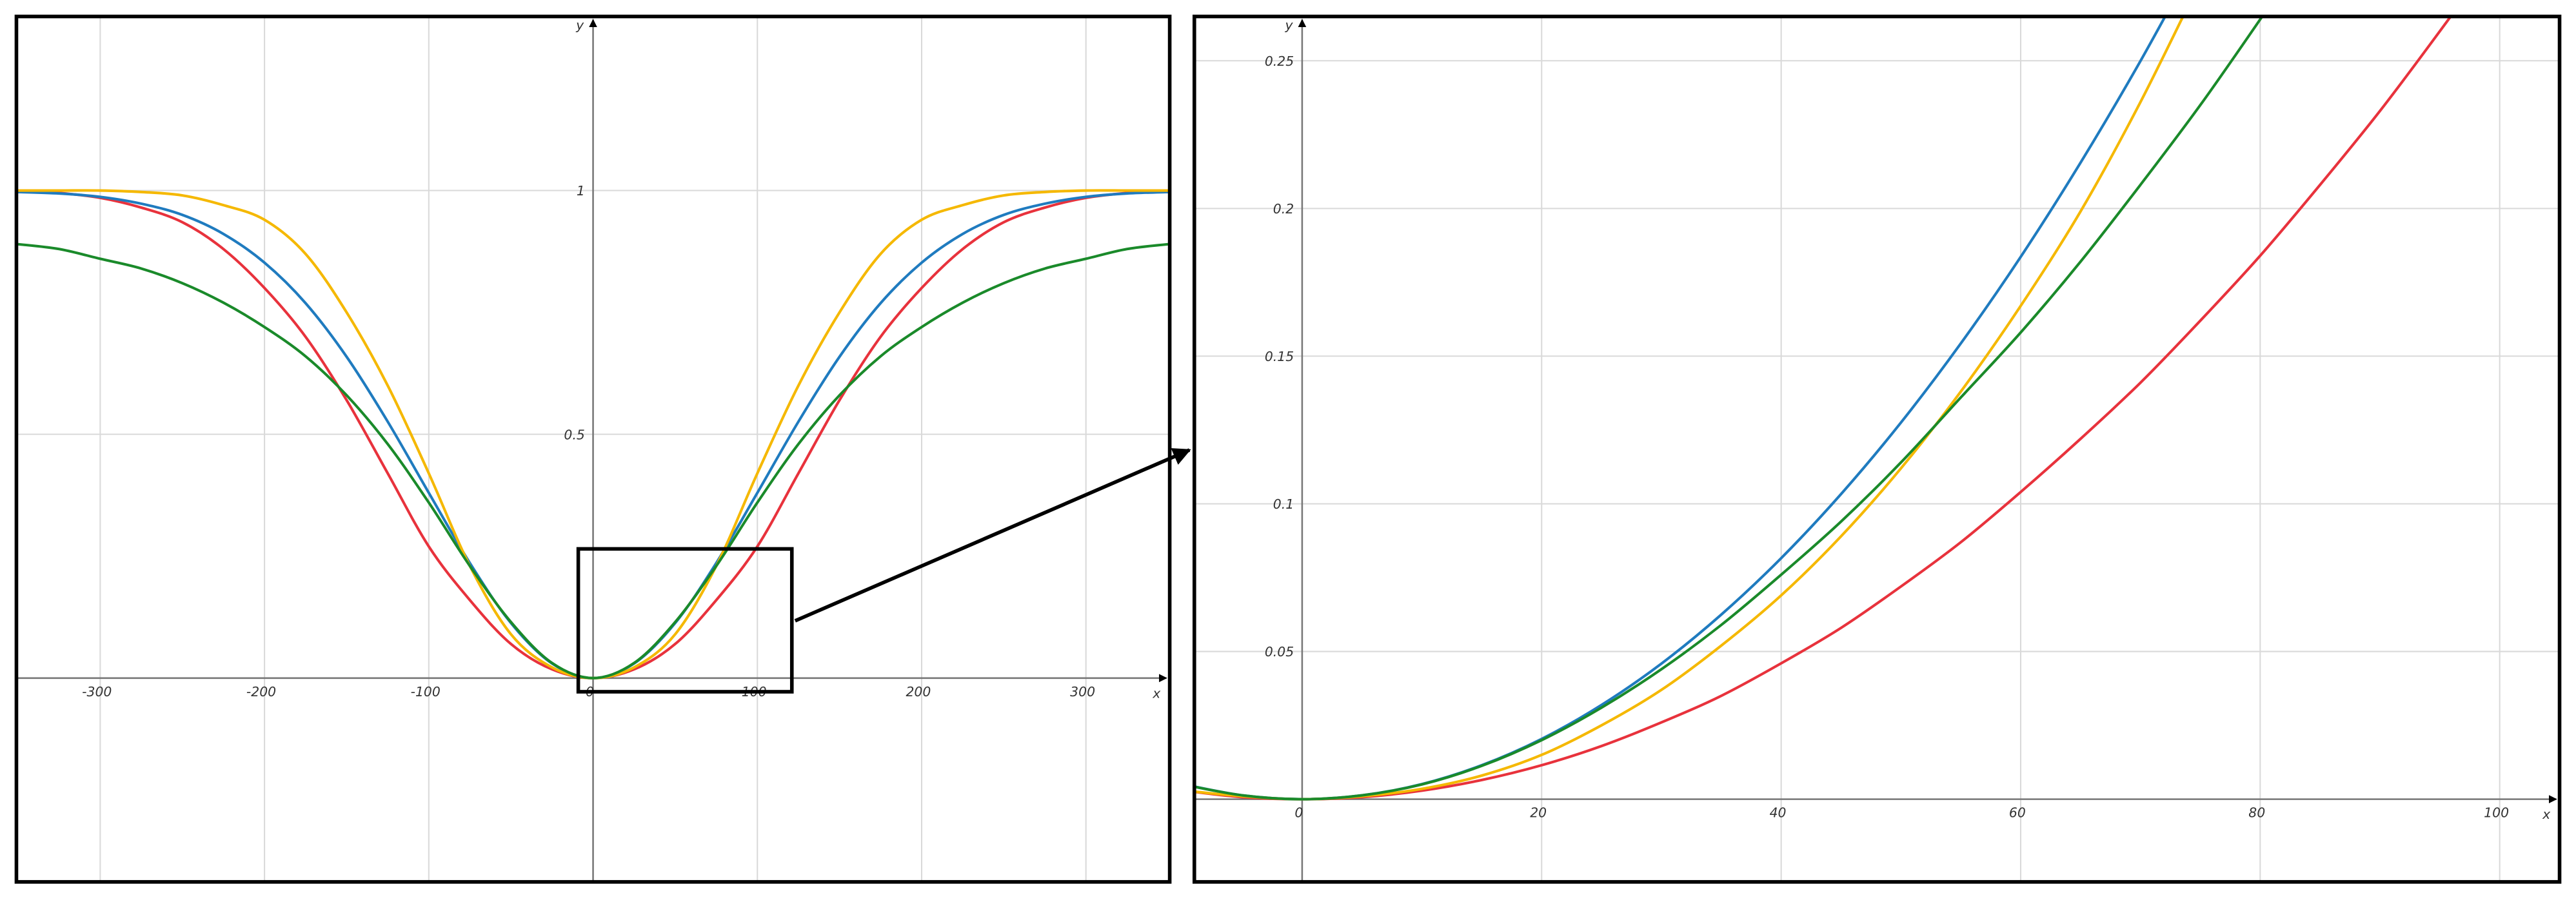 Image resolution: width=2576 pixels, height=900 pixels. Describe the element at coordinates (2017, 813) in the screenshot. I see `x-tick-label: 60` at that location.